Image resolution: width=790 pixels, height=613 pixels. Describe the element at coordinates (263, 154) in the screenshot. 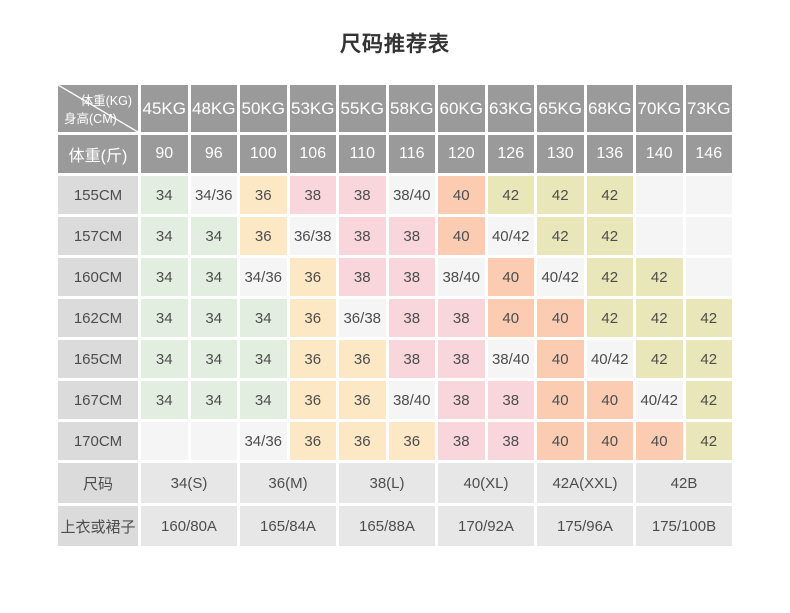

I see `weight-jin-value-cell: 100` at that location.